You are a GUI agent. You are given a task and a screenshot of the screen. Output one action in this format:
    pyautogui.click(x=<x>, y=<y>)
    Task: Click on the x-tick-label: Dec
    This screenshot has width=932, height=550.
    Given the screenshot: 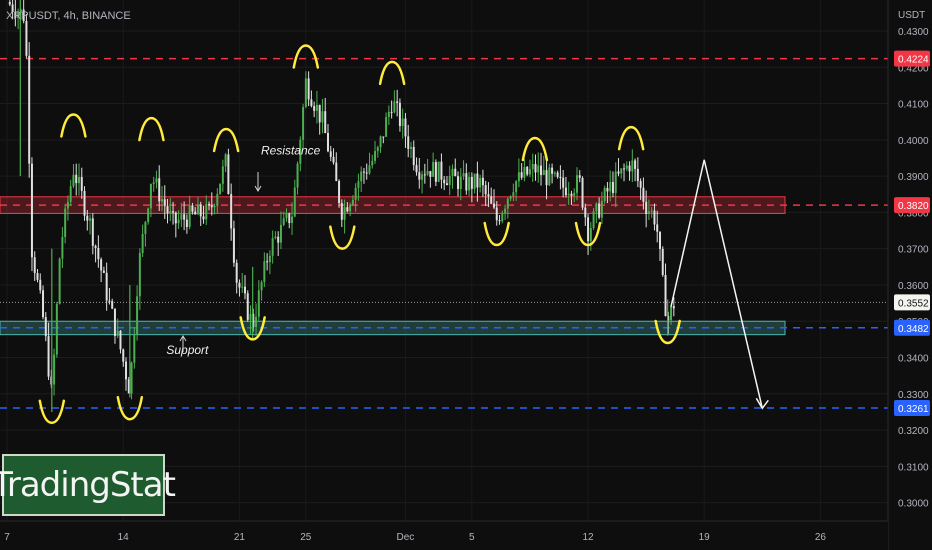 What is the action you would take?
    pyautogui.click(x=406, y=537)
    